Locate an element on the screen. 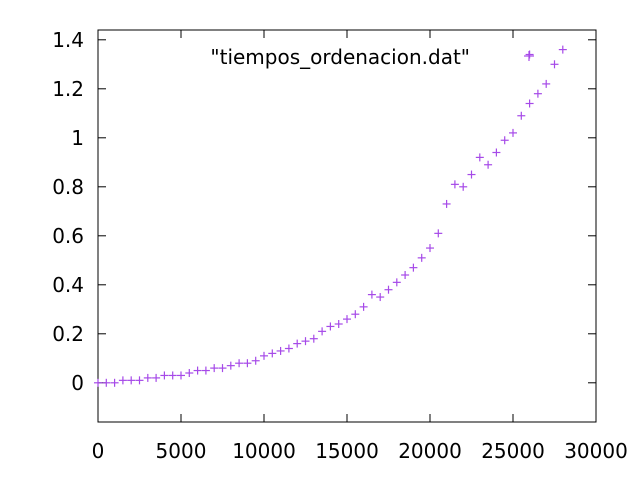  y-tick-label: 0.2 is located at coordinates (68, 334).